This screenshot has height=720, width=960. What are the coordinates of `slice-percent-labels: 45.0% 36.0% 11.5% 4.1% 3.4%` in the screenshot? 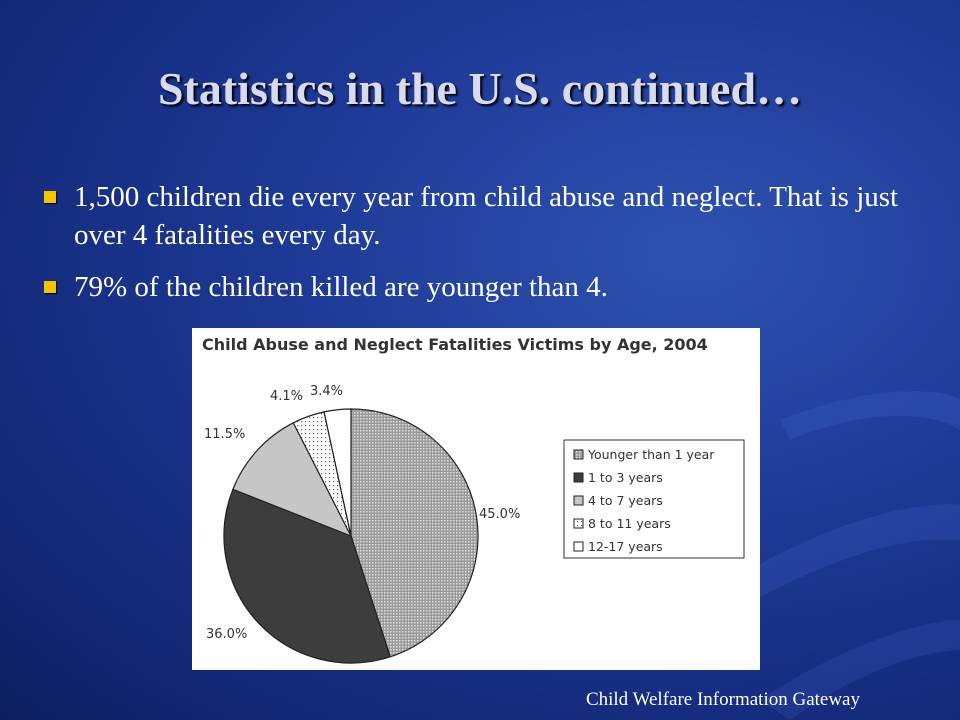 It's located at (362, 513).